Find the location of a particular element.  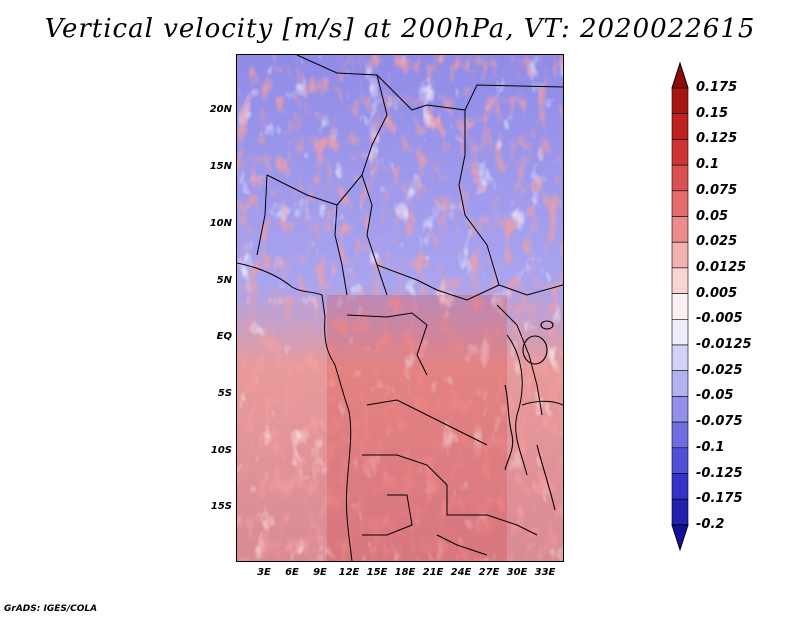

field-convective-zone is located at coordinates (417, 428).